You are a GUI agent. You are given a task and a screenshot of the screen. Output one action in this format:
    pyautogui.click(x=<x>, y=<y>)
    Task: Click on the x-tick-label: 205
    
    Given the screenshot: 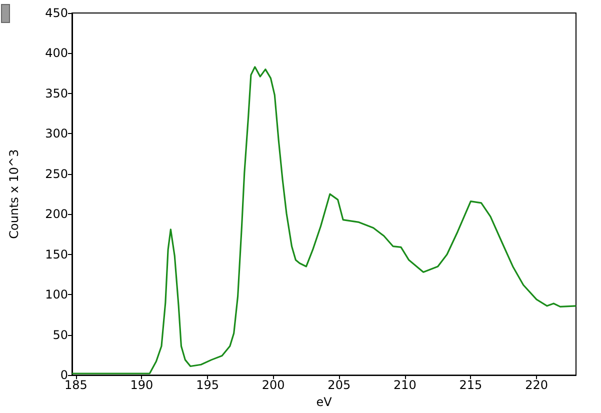 What is the action you would take?
    pyautogui.click(x=339, y=385)
    